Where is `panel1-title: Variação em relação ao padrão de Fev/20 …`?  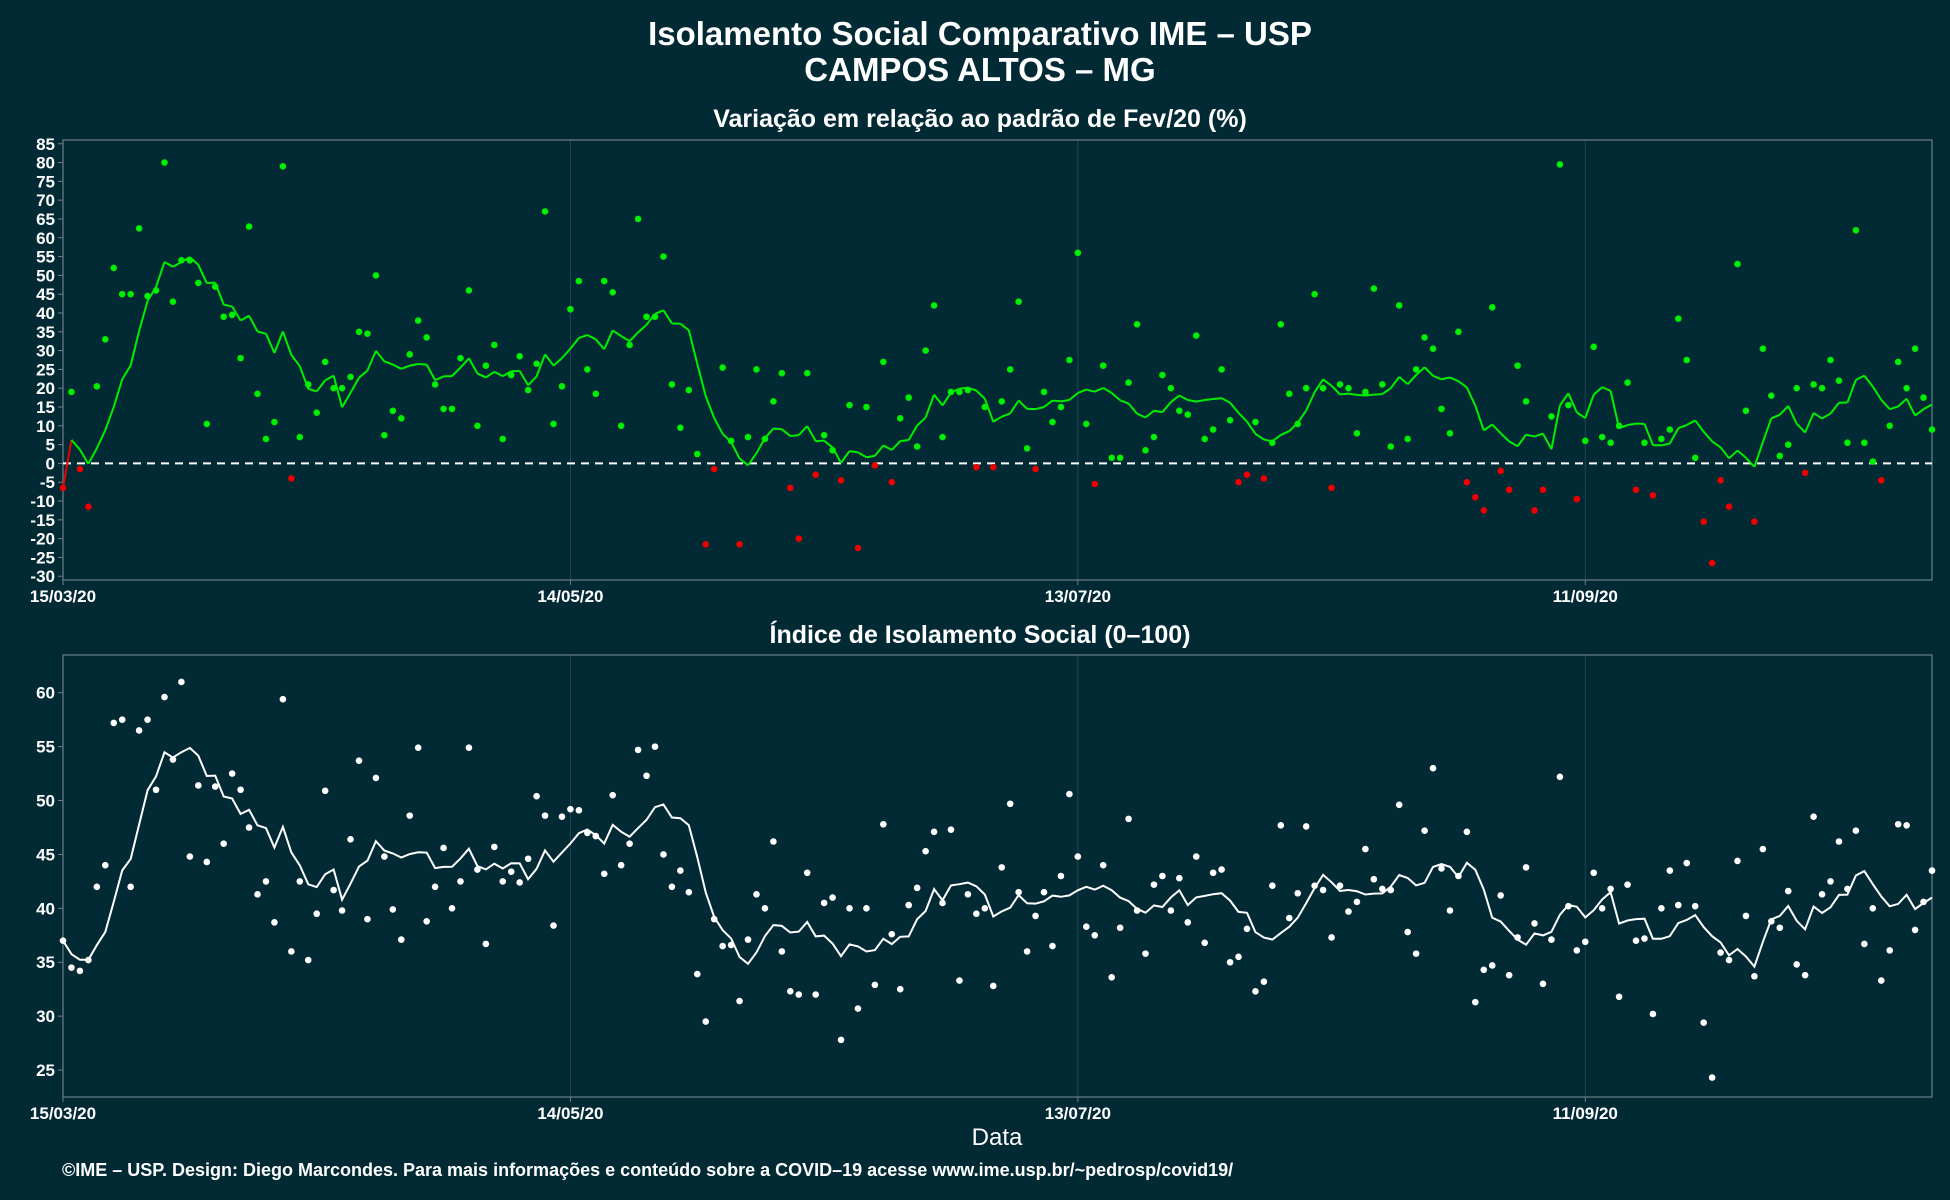
panel1-title: Variação em relação ao padrão de Fev/20 … is located at coordinates (980, 119).